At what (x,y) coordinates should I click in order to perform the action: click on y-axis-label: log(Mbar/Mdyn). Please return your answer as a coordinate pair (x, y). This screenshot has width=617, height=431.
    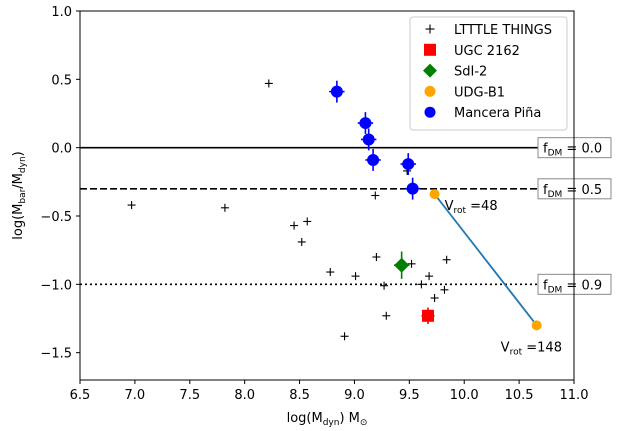
    Looking at the image, I should click on (19, 195).